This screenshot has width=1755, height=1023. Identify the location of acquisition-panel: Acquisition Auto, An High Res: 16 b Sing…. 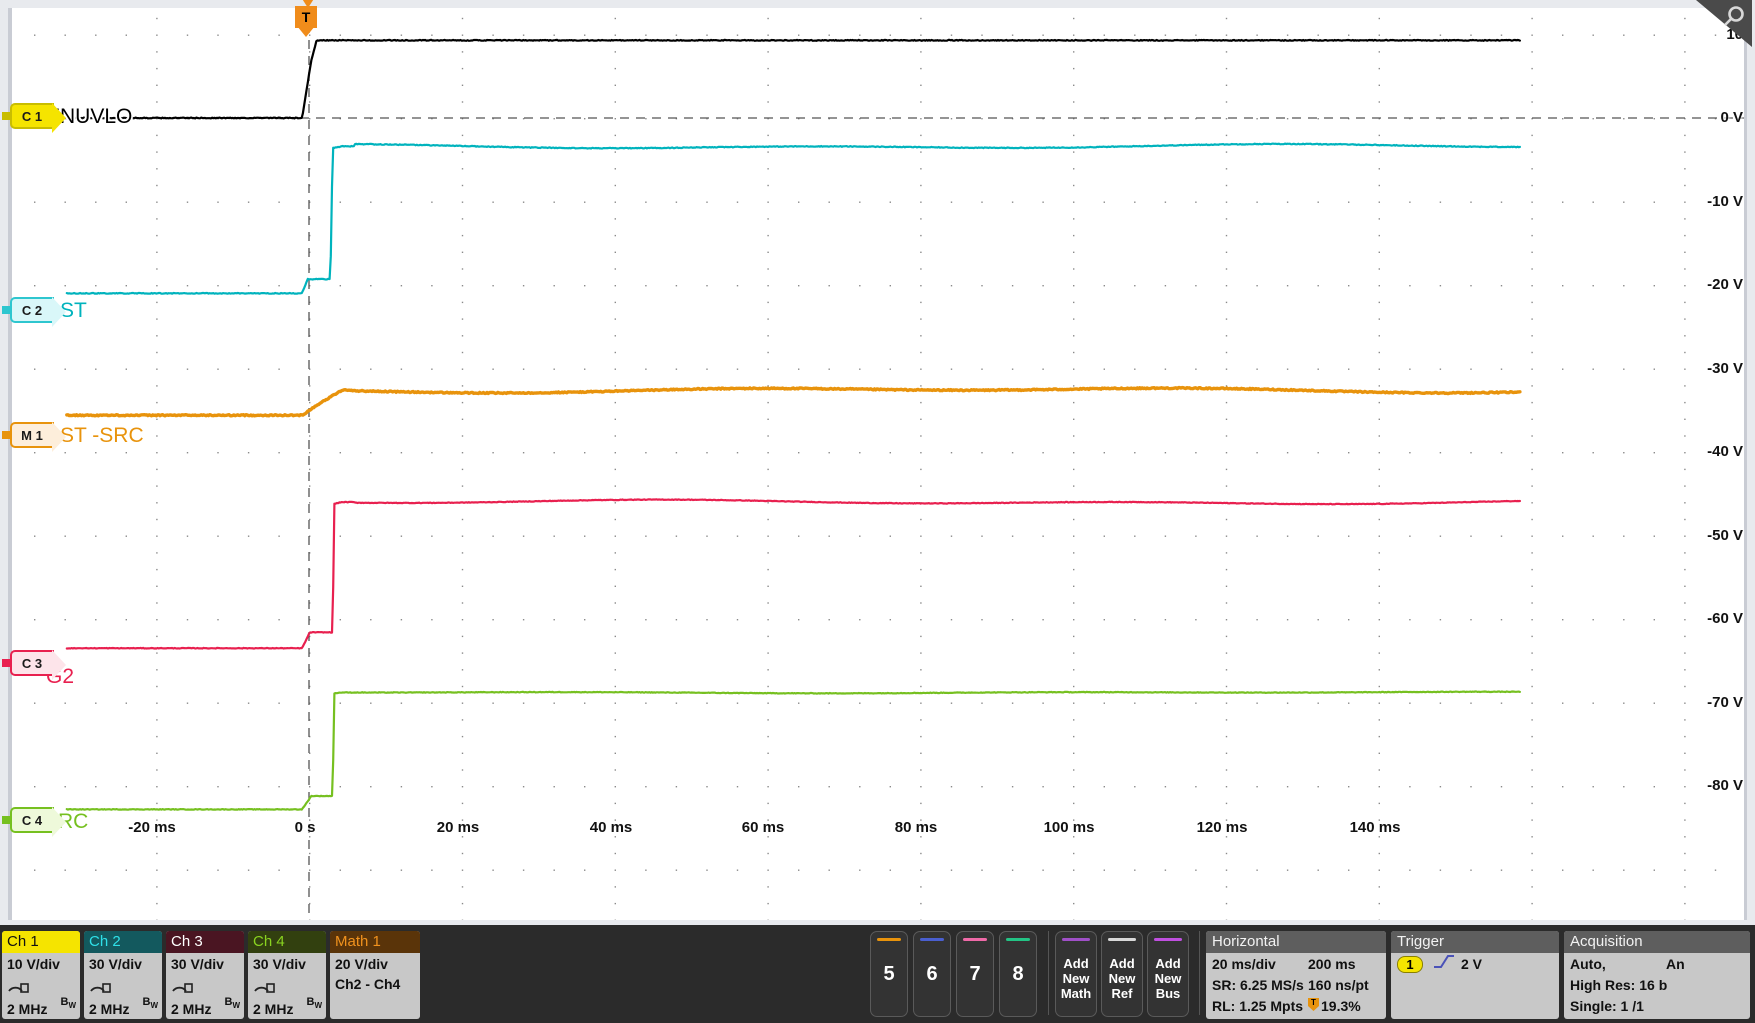
(1657, 975).